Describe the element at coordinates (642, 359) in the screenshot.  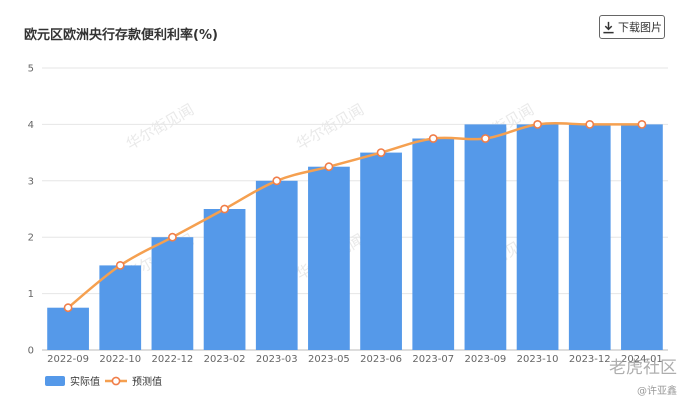
I see `x-tick-label: 2024-01` at that location.